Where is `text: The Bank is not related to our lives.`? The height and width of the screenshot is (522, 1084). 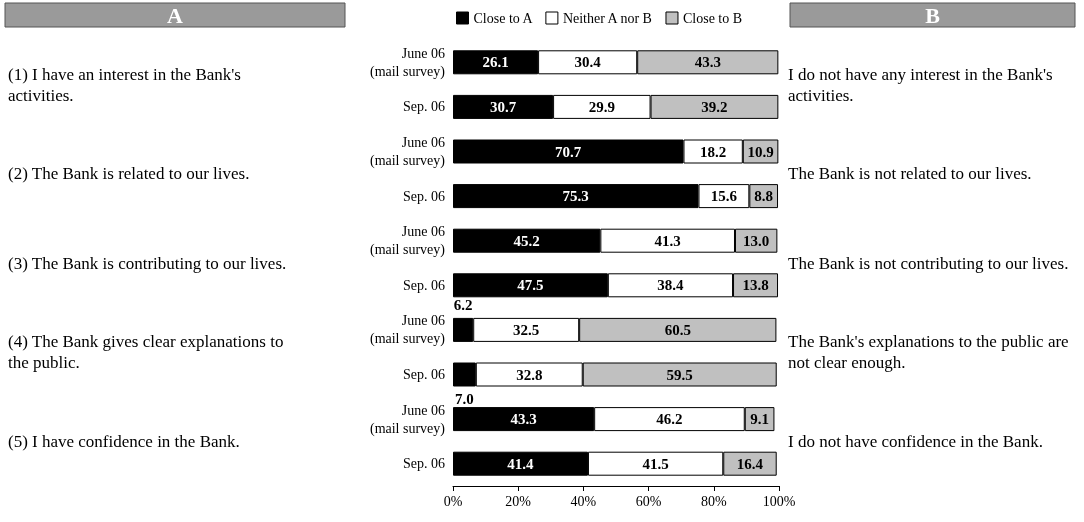 text: The Bank is not related to our lives. is located at coordinates (910, 174).